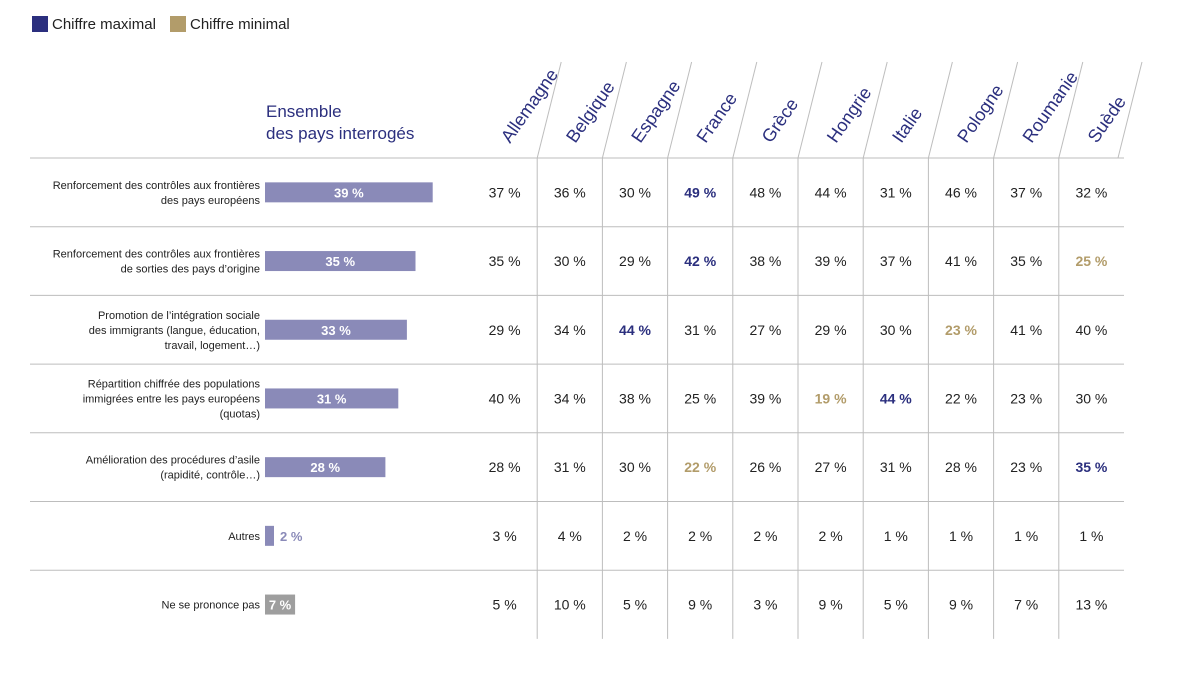 This screenshot has height=681, width=1180. I want to click on cell-grece: 26 %, so click(765, 467).